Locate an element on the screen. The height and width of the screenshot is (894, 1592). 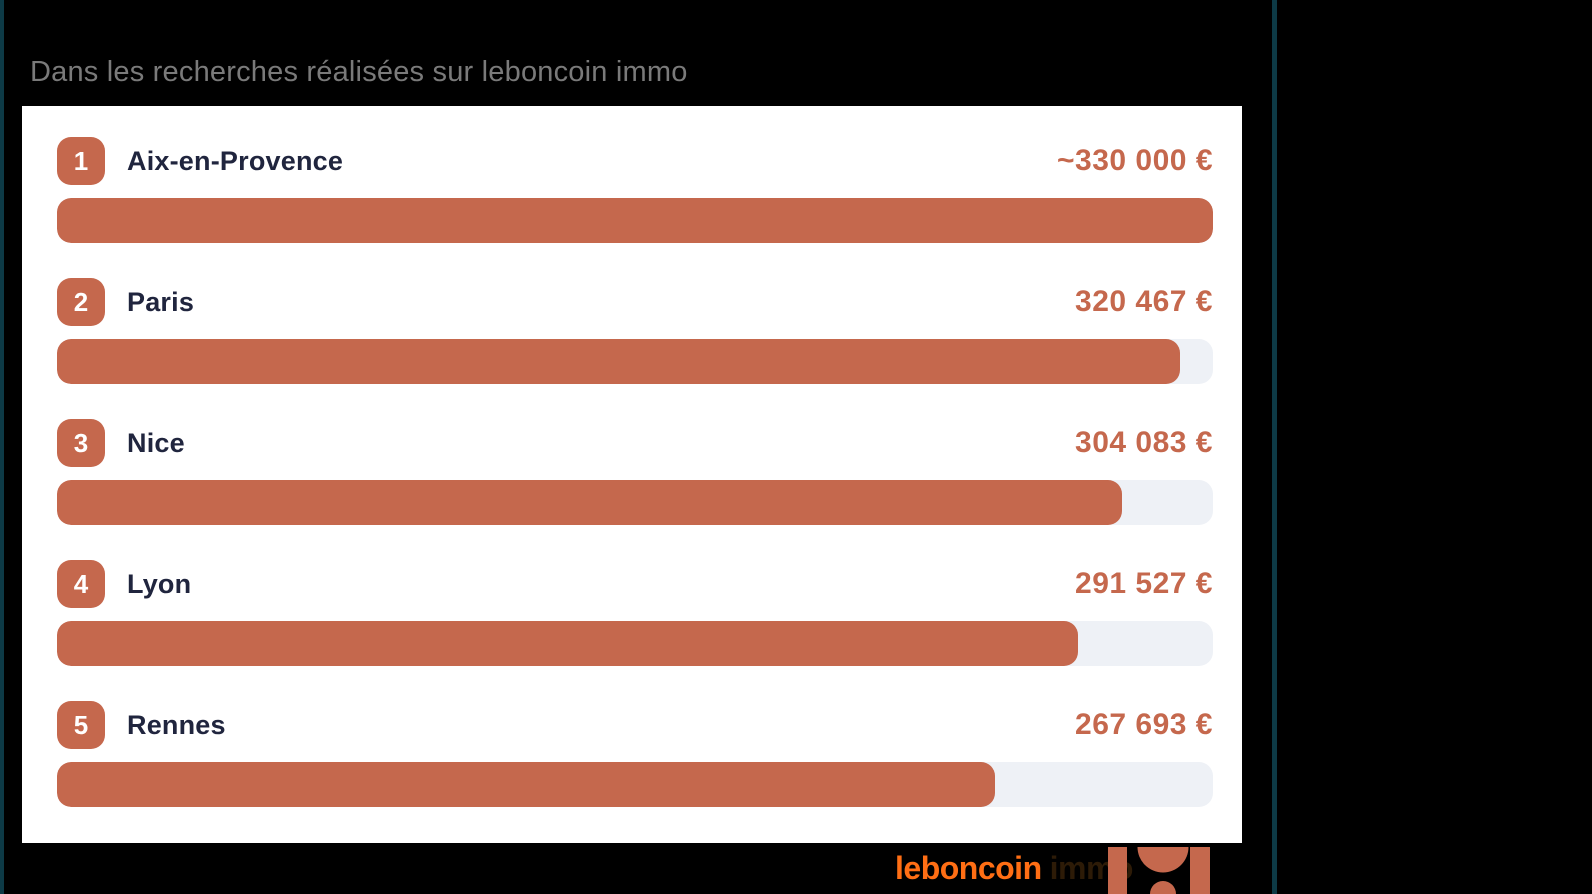
value-label: 304 083 € is located at coordinates (1144, 442).